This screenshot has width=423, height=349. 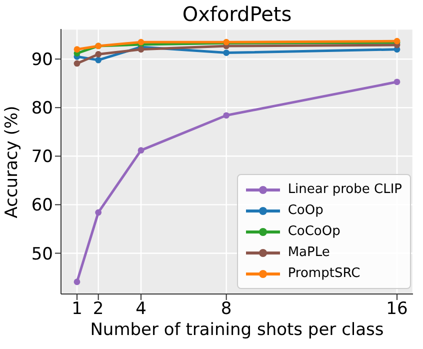 I want to click on y-tick-label: 50, so click(x=42, y=254).